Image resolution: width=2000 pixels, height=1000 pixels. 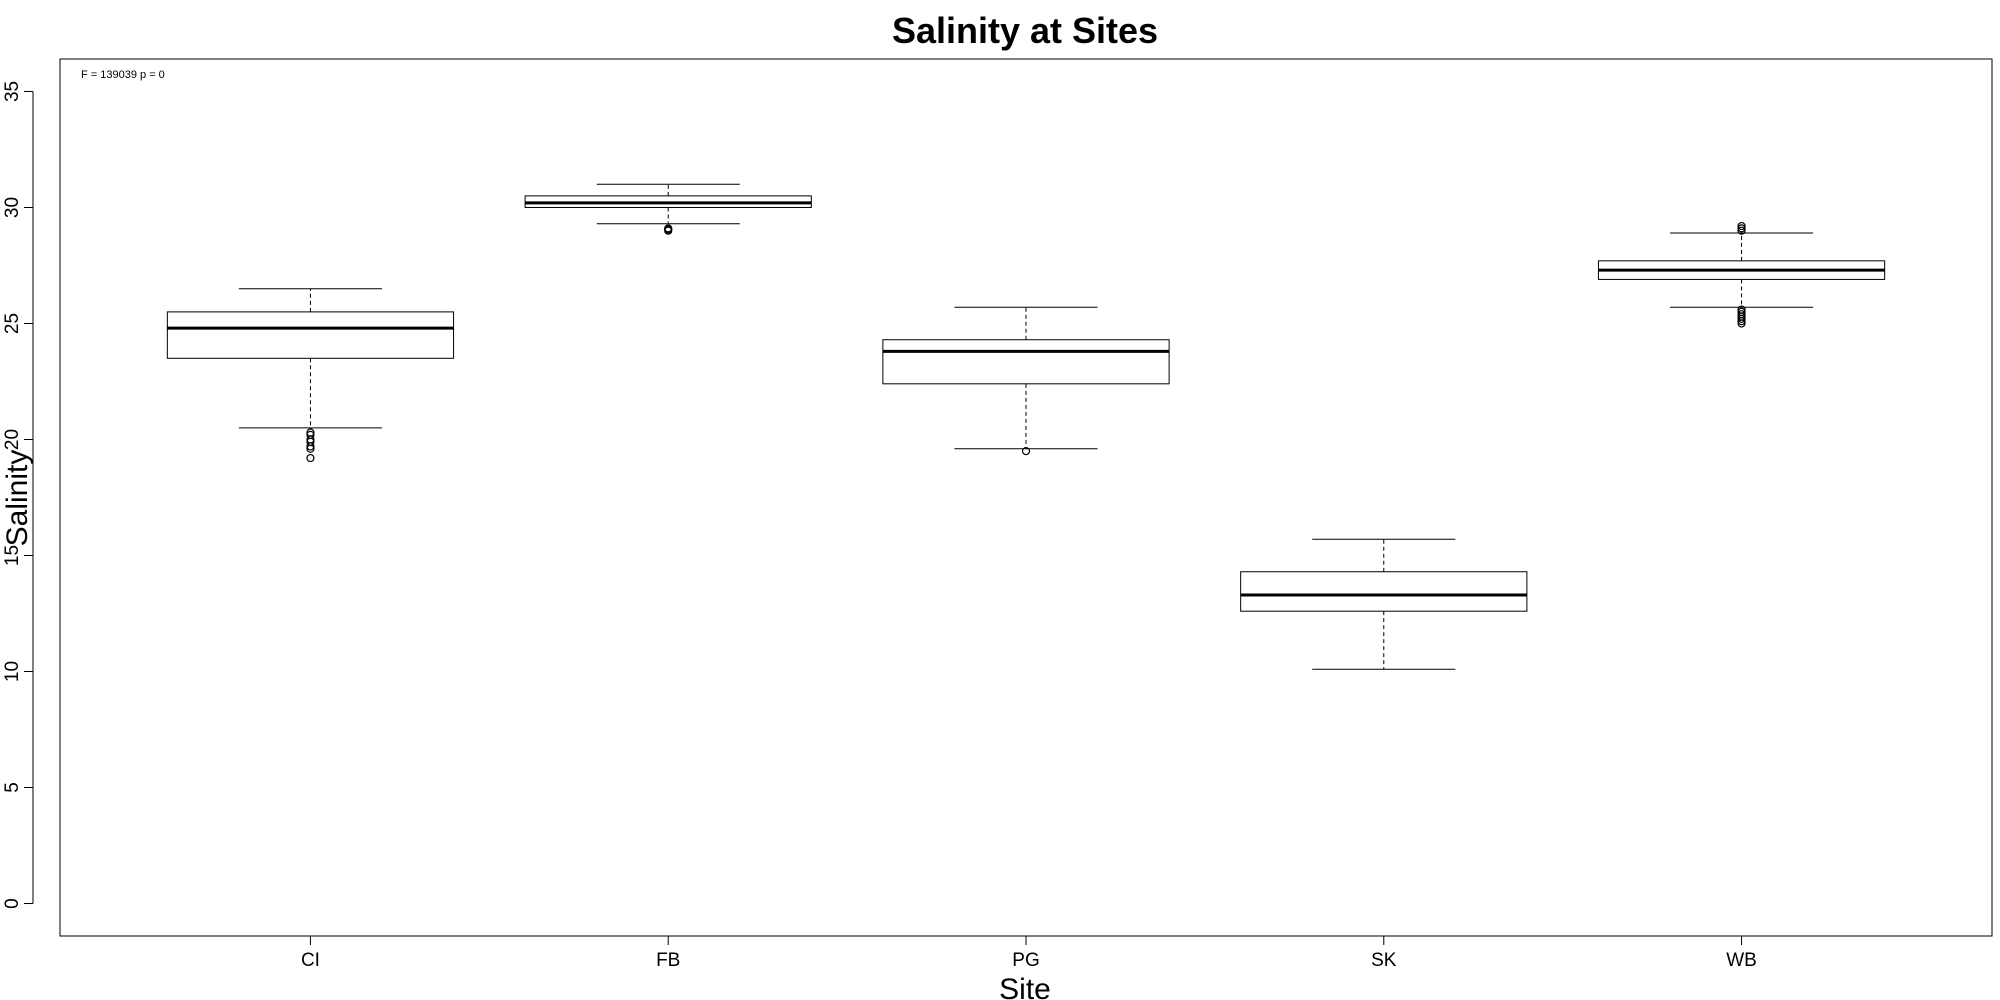 I want to click on x-axis: CI FB PG SK WB, so click(x=1029, y=953).